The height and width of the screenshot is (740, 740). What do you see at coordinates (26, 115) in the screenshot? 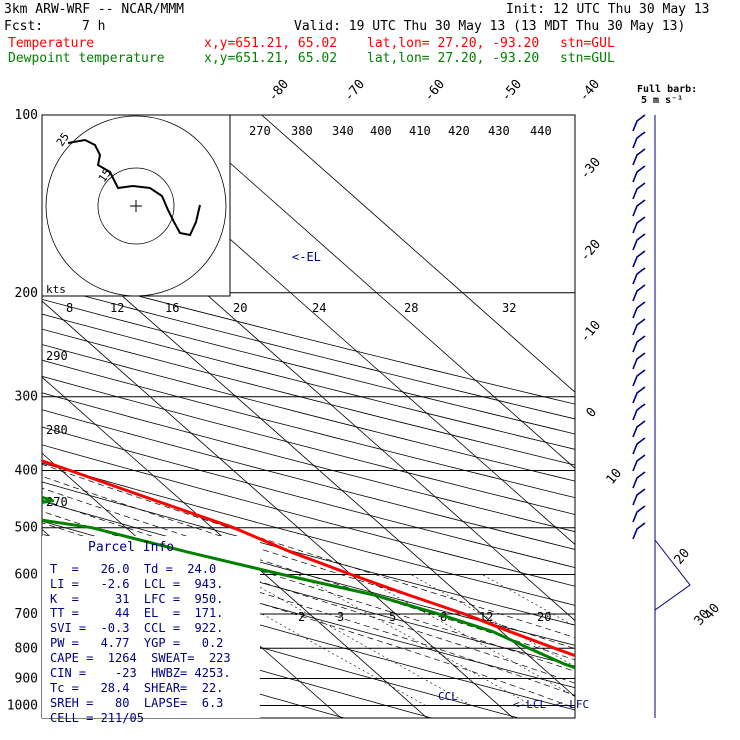
I see `pressure-label: 100` at bounding box center [26, 115].